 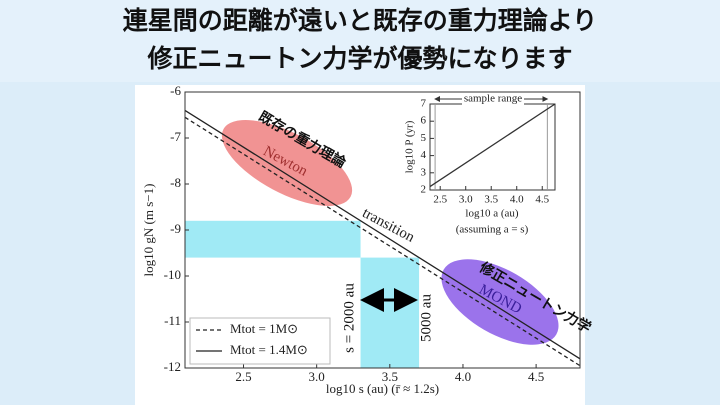 I want to click on legend-label: Mtot = 1.4M⊙, so click(x=269, y=349).